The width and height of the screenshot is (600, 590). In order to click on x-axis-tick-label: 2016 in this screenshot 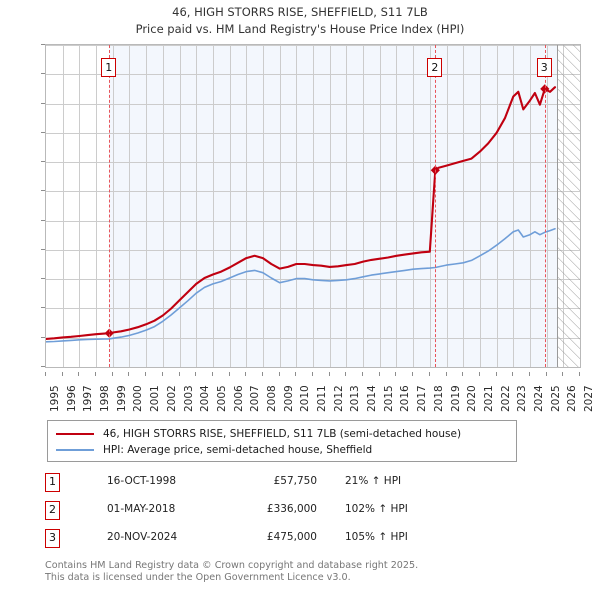, I will do `click(405, 398)`.